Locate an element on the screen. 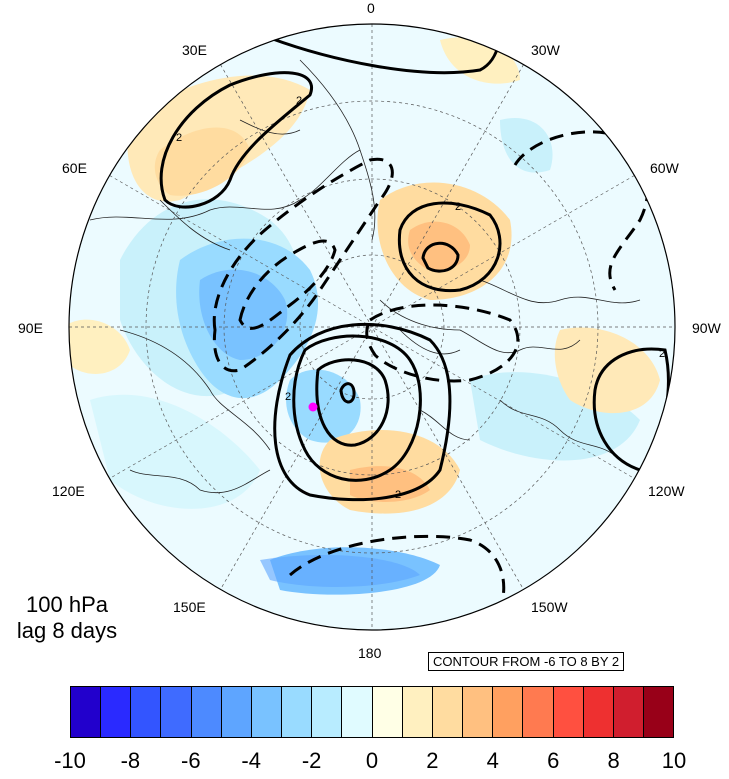 The image size is (729, 779). colorbar-labels: -10 -8 -6 -4 -2 0 2 4 6 8 10 is located at coordinates (370, 762).